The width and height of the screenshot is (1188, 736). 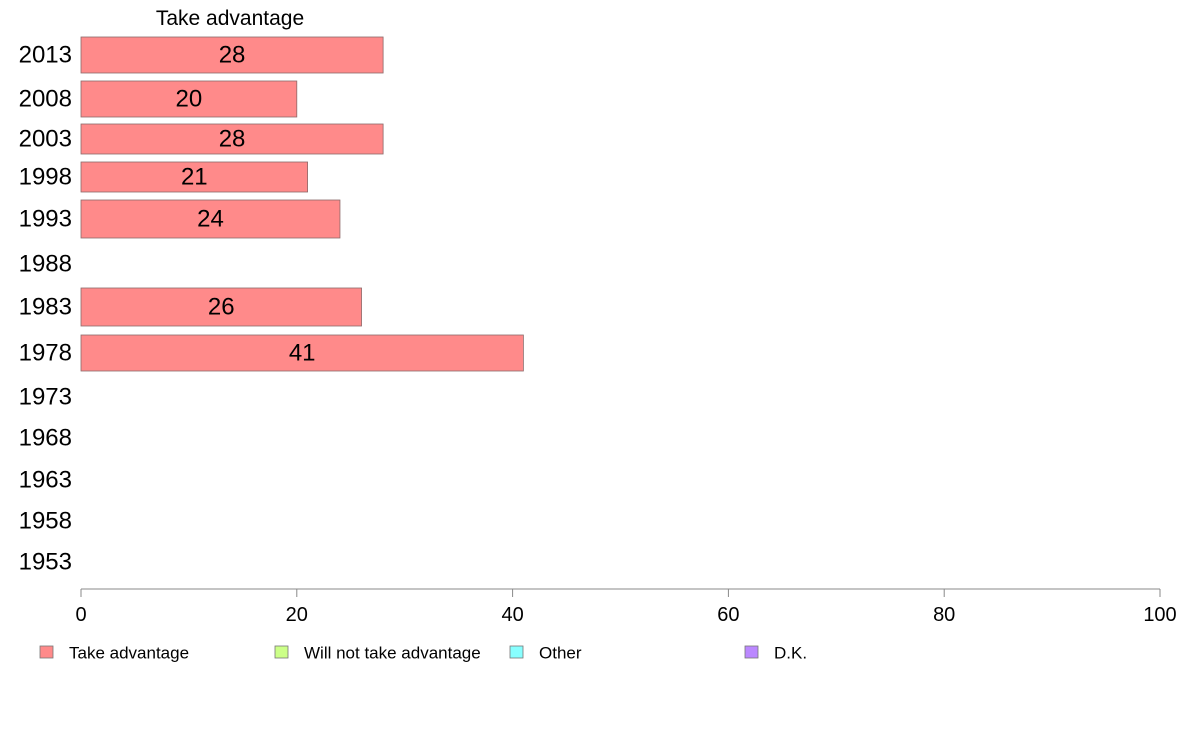 I want to click on category-label-1953: 1953, so click(x=45, y=562).